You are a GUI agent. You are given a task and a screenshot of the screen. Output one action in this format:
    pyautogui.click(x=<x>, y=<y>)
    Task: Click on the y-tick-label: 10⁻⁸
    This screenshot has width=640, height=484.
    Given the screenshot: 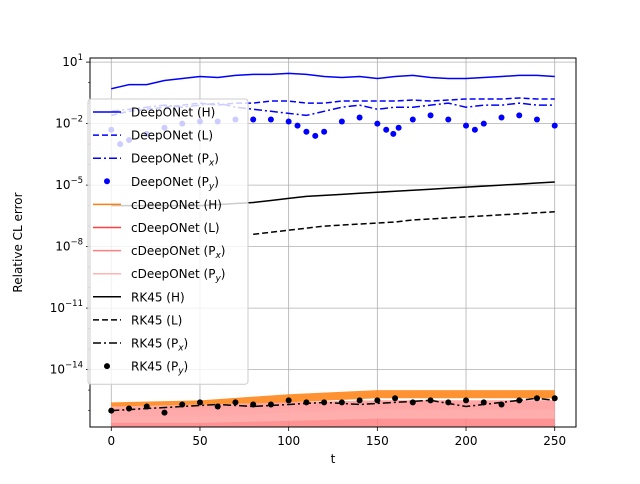 What is the action you would take?
    pyautogui.click(x=69, y=246)
    